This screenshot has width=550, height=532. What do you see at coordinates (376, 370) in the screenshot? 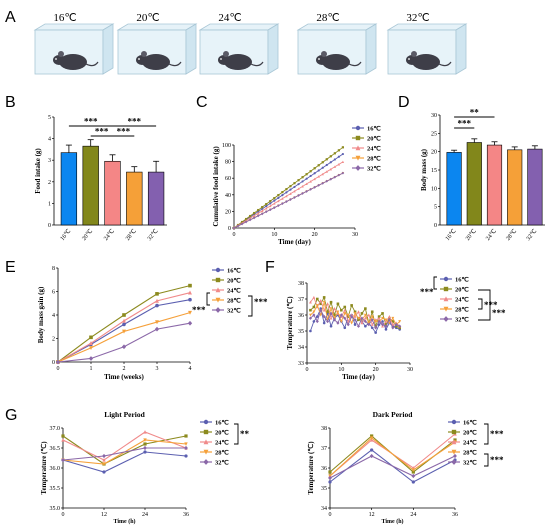
I see `panel-f-line-chart-x-tick-label: 20` at bounding box center [376, 370].